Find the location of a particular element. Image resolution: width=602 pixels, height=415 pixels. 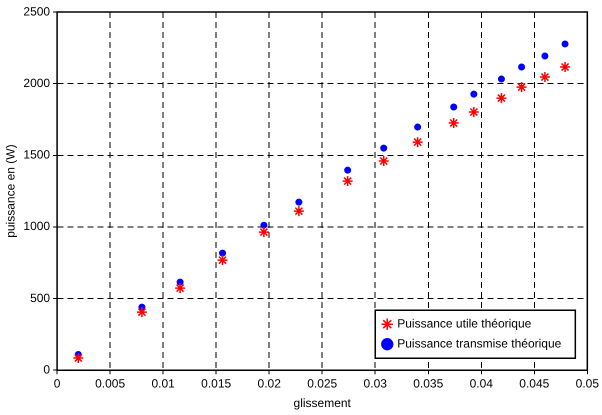

x-tick-label: 0.05 is located at coordinates (588, 383).